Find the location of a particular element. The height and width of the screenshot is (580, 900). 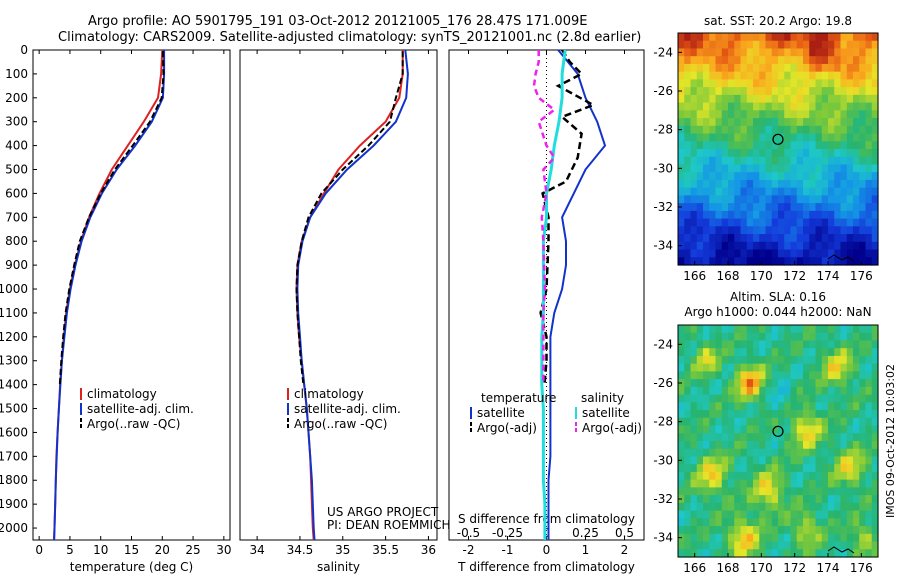

sla_map-xtick-label: 170 is located at coordinates (761, 568).